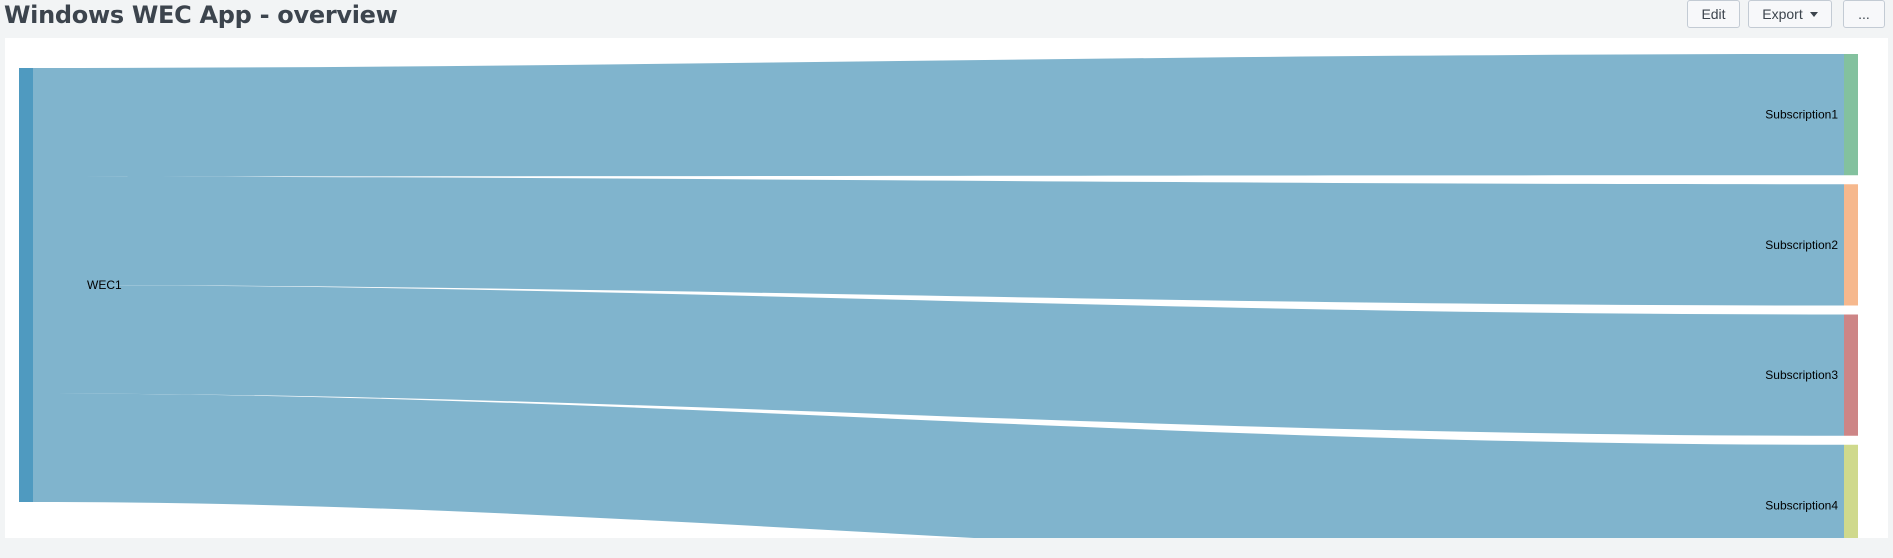  What do you see at coordinates (1801, 115) in the screenshot?
I see `sankey-target-label-1: Subscription1` at bounding box center [1801, 115].